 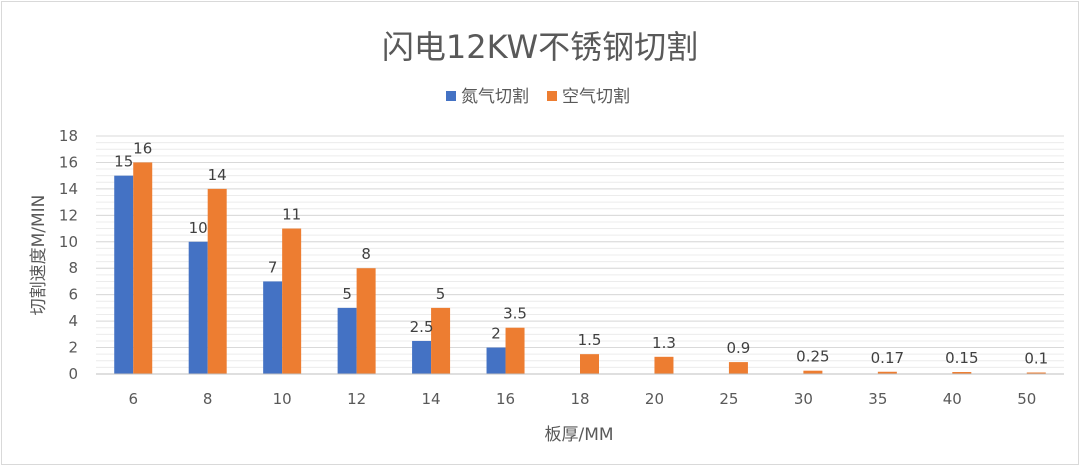 I want to click on data-label: 0.15, so click(x=961, y=358).